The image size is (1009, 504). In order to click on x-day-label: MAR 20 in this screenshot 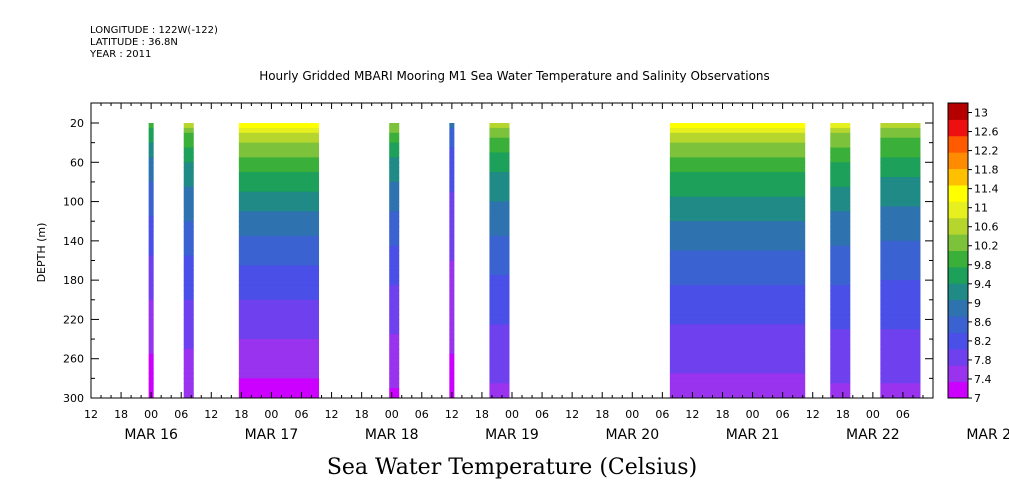, I will do `click(632, 435)`.